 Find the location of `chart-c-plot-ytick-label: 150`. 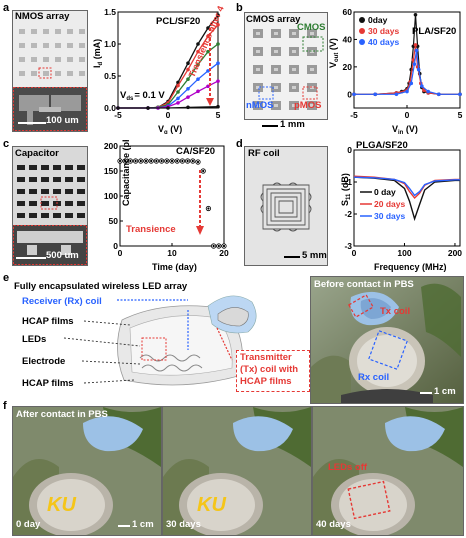

chart-c-plot-ytick-label: 150 is located at coordinates (111, 171).